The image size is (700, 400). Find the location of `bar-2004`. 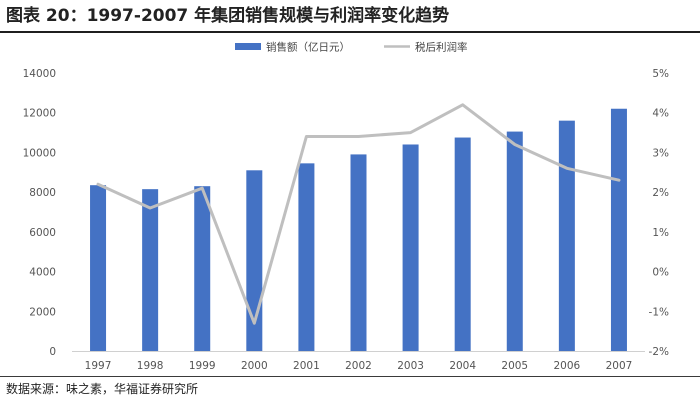

bar-2004 is located at coordinates (462, 244).